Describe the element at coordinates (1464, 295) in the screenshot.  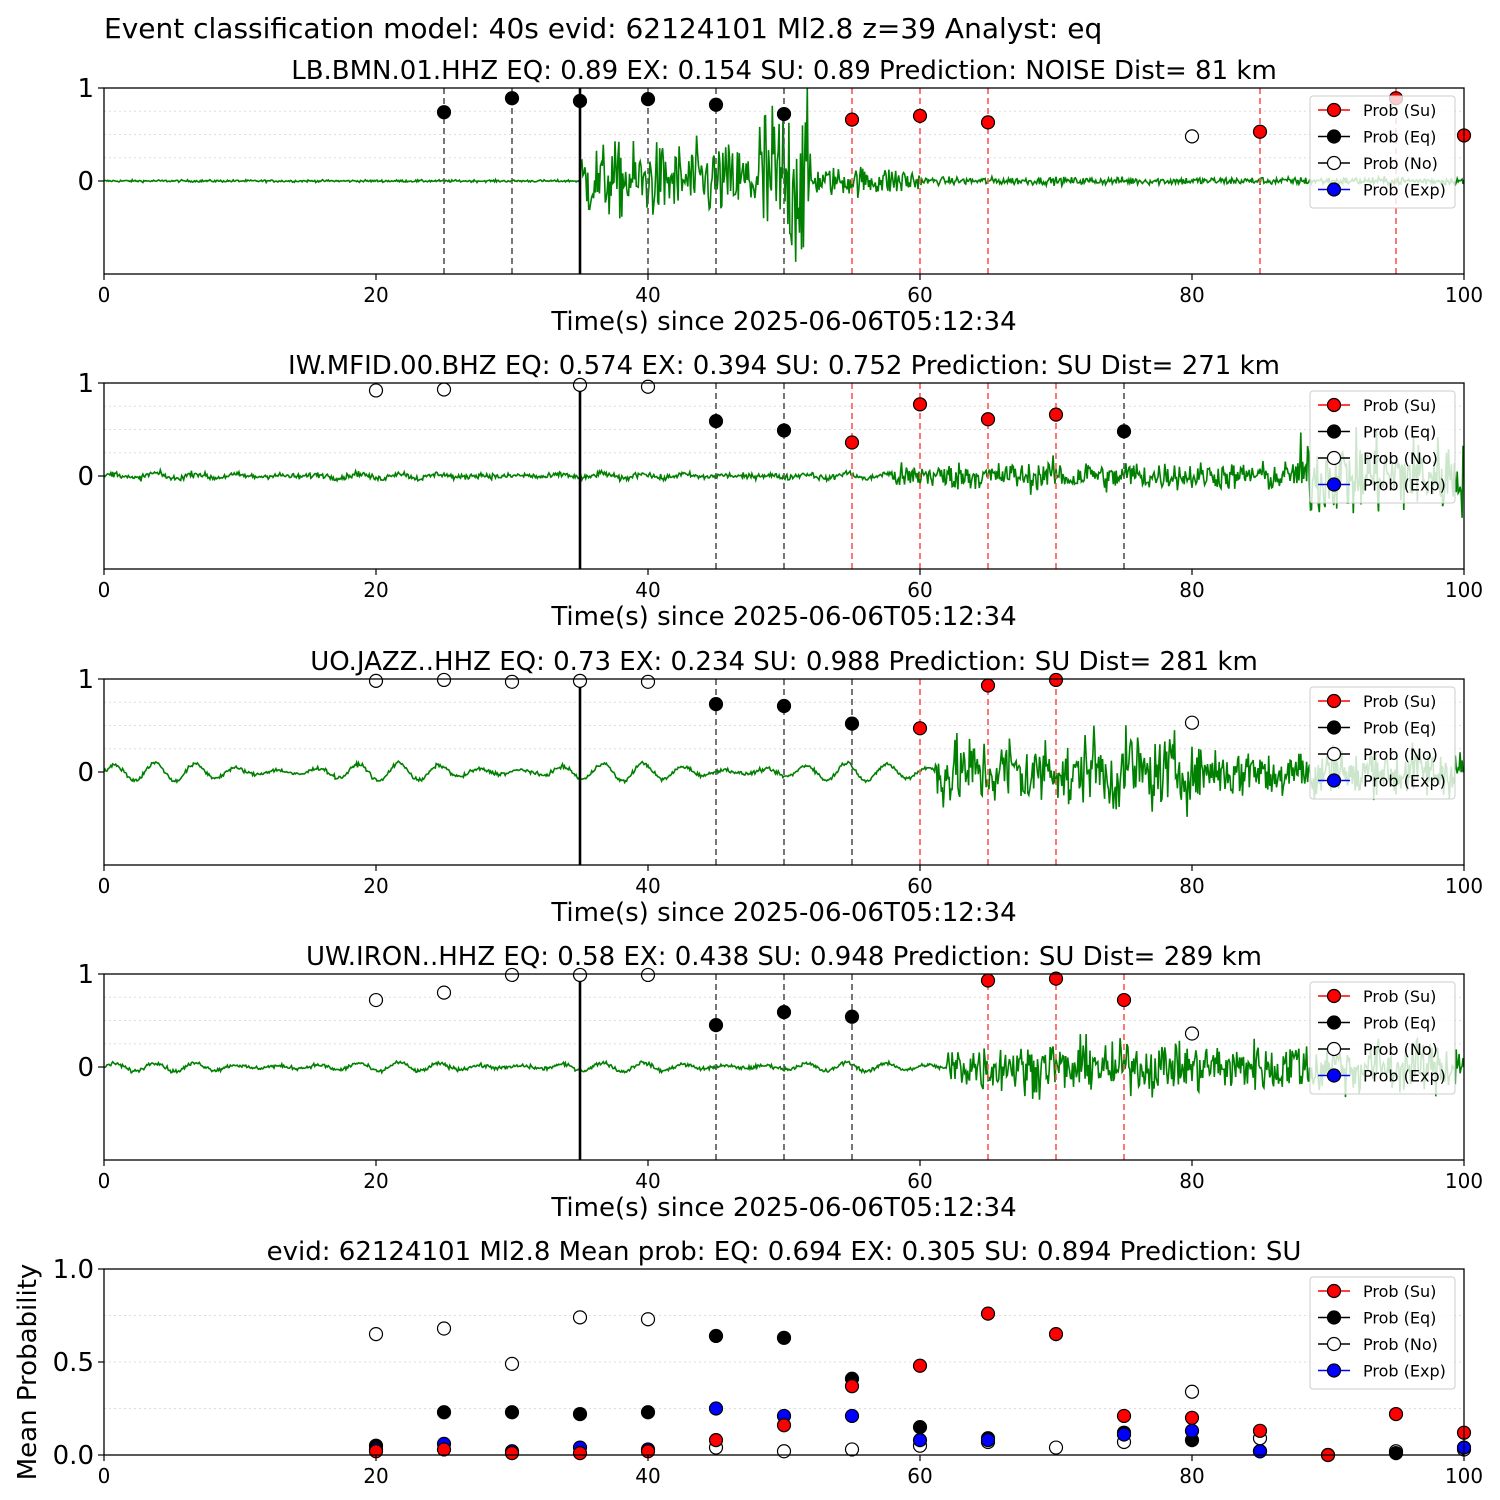
I see `x-tick-label: 100` at that location.